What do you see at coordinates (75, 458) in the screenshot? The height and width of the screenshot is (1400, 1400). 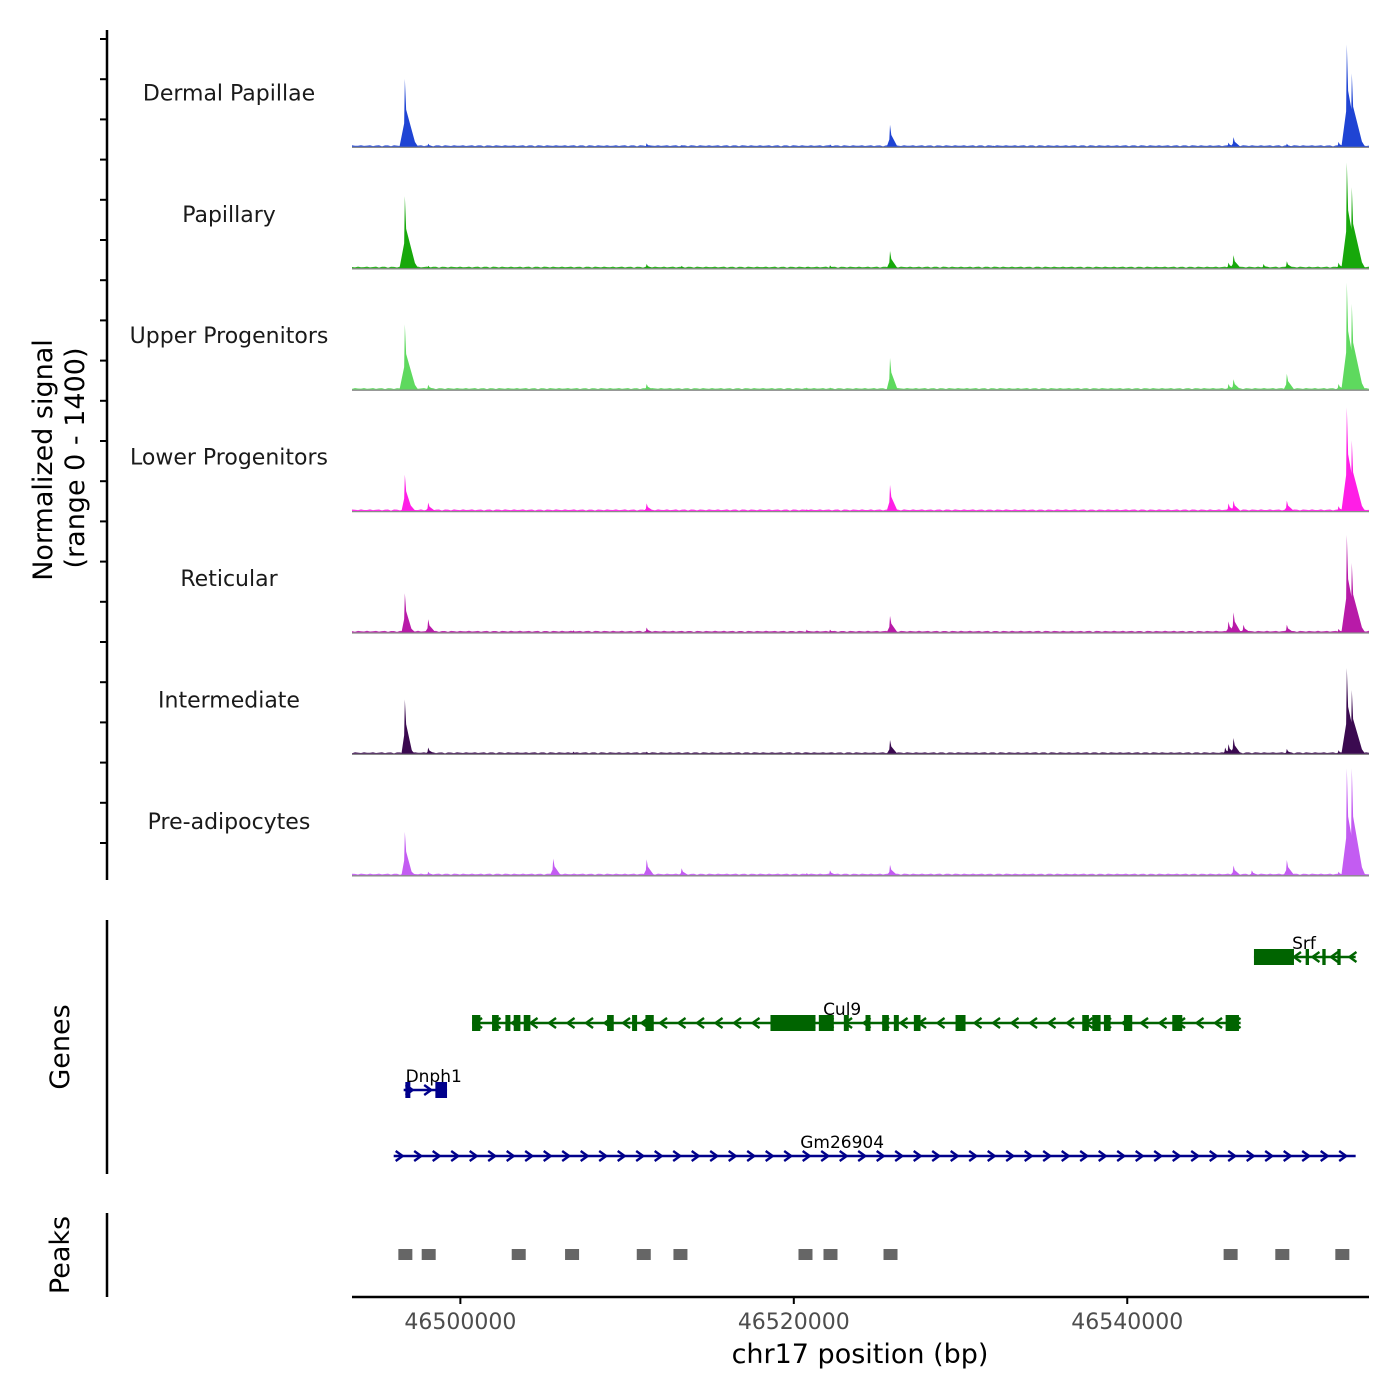 I see `y-axis-range: (range 0 - 1400)` at bounding box center [75, 458].